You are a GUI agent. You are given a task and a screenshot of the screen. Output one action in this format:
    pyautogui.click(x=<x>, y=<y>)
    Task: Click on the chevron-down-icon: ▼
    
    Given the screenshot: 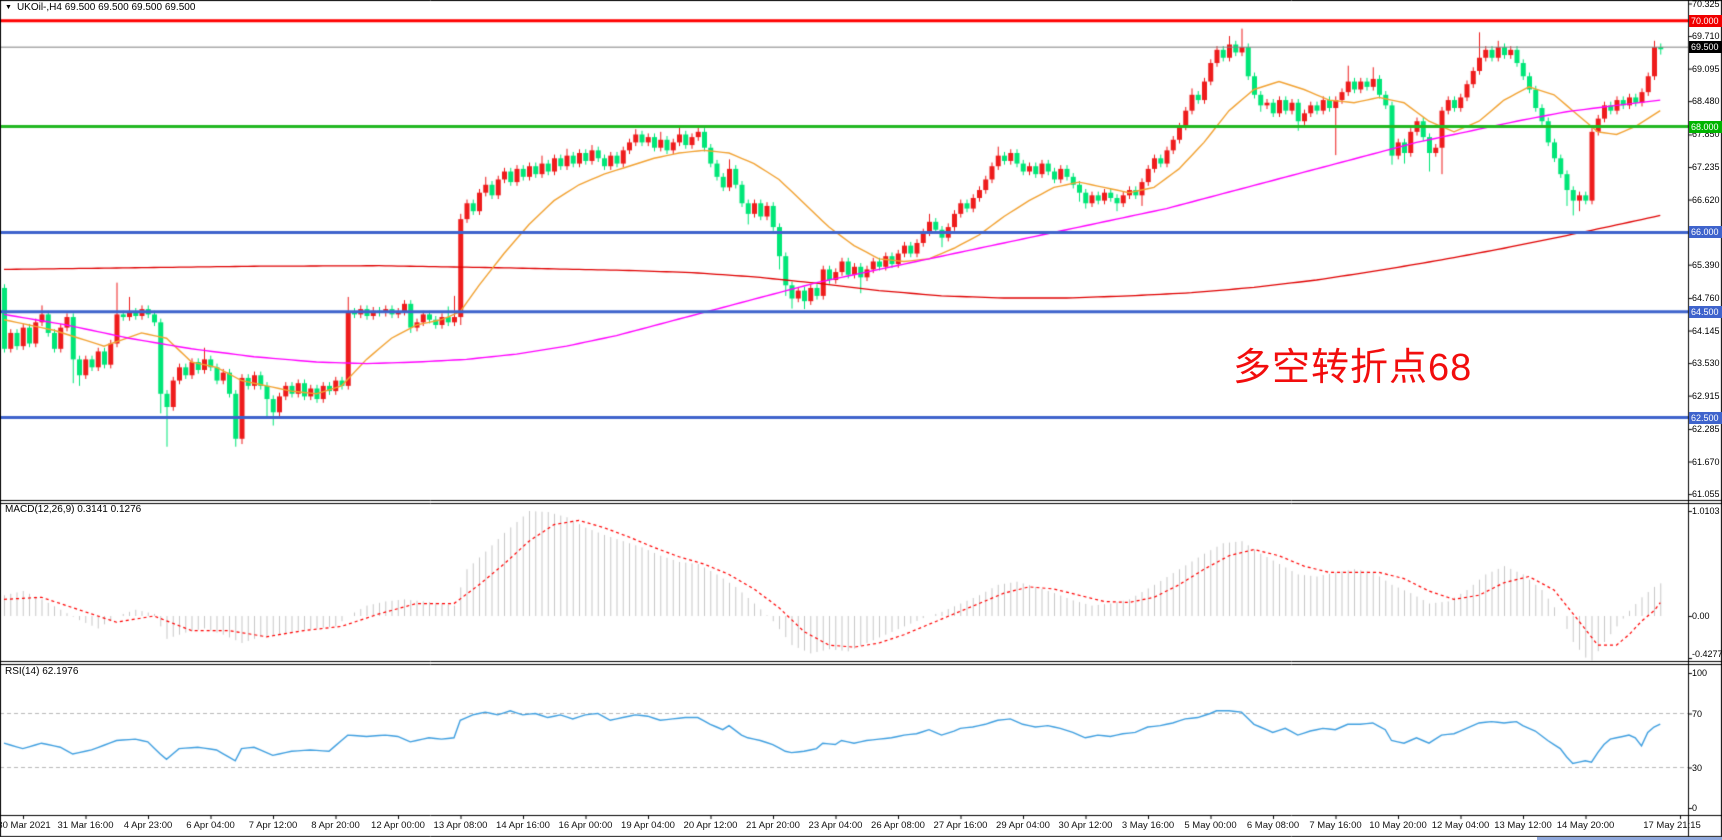 What is the action you would take?
    pyautogui.click(x=8, y=7)
    